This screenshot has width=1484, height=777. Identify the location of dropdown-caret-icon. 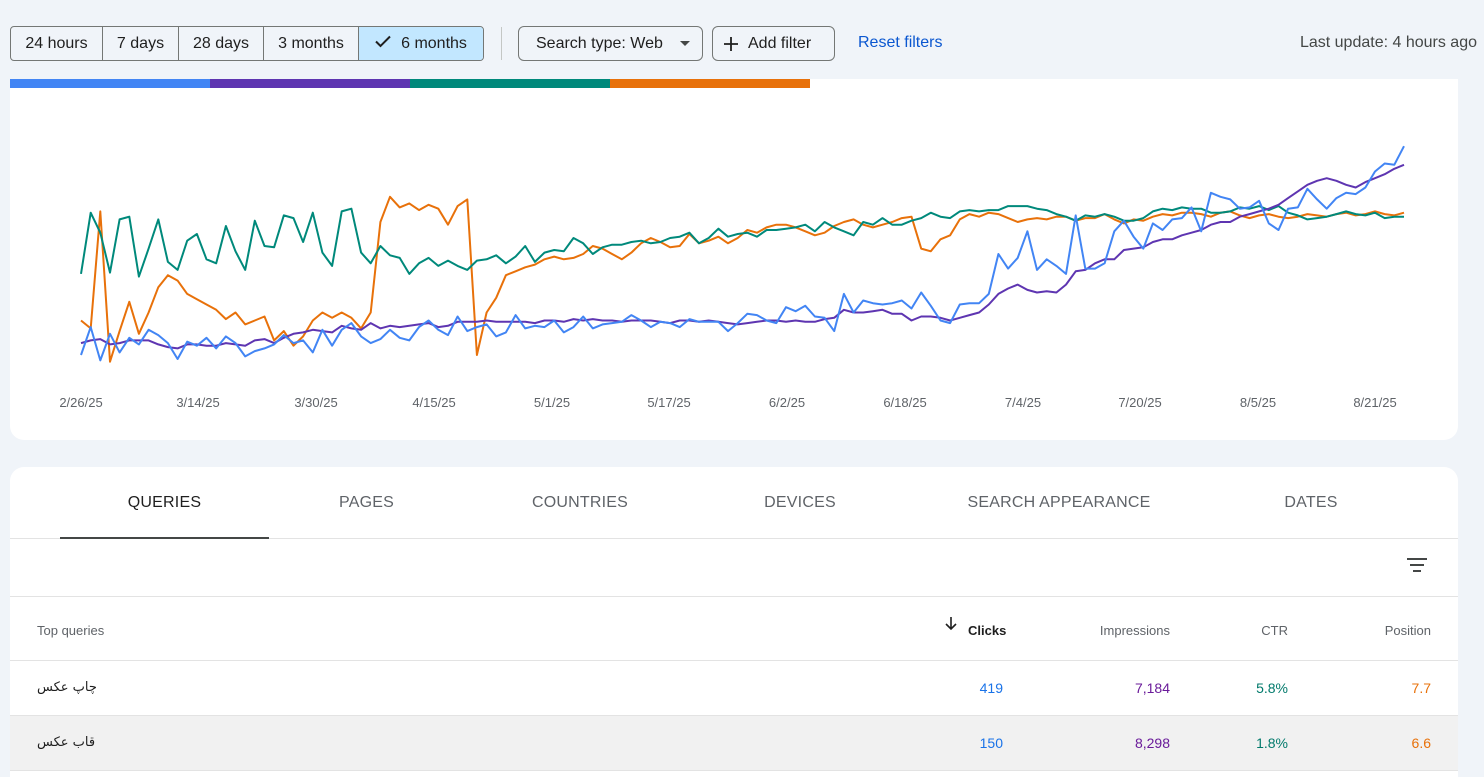
(685, 43).